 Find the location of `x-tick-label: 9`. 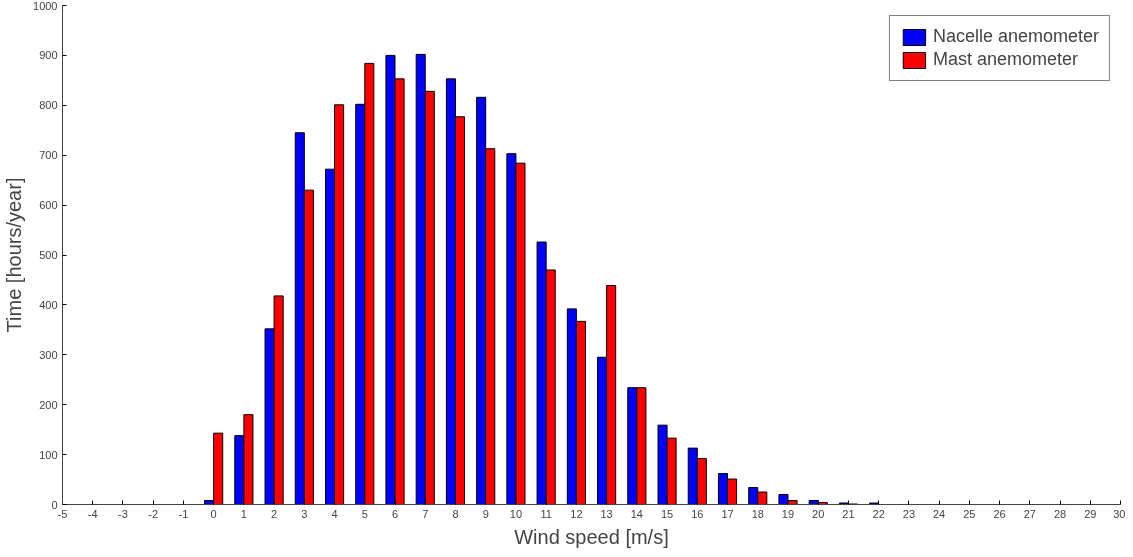

x-tick-label: 9 is located at coordinates (485, 513).